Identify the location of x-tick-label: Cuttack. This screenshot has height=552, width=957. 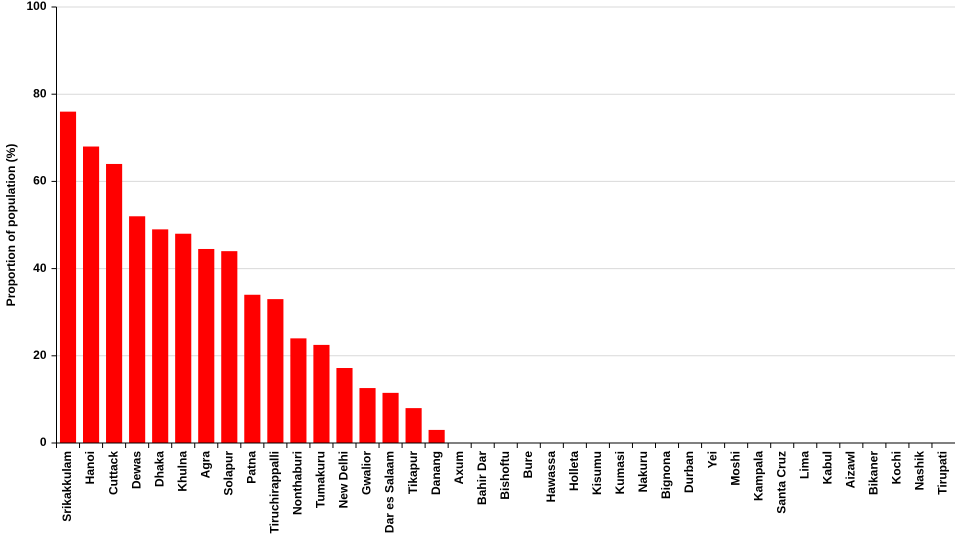
(113, 473).